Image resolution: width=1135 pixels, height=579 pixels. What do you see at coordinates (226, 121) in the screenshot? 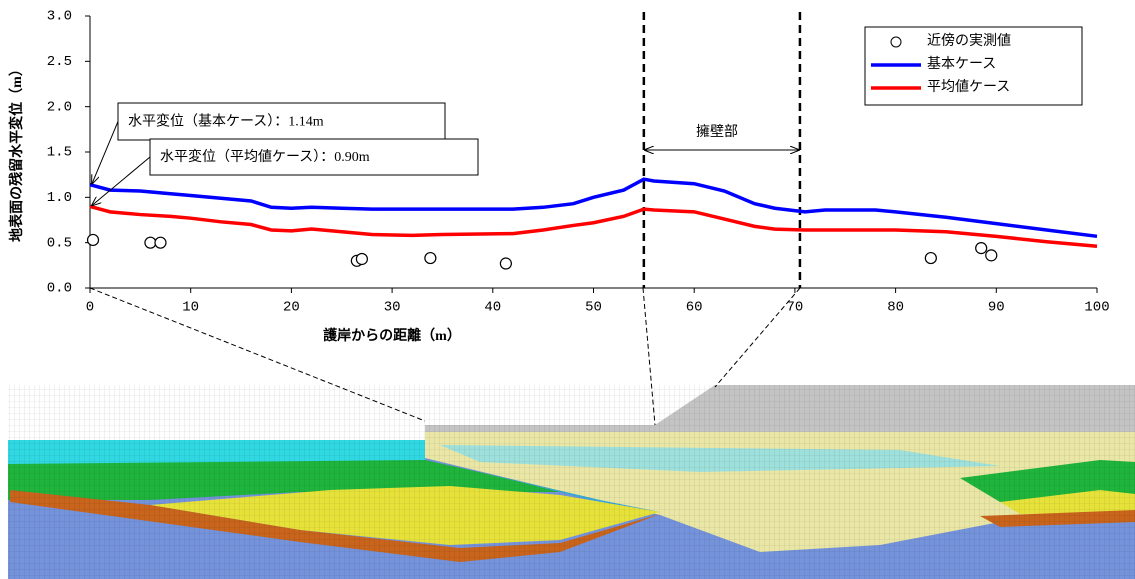
I see `annotation-text: 水平変位（基本ケース）：1.14m` at bounding box center [226, 121].